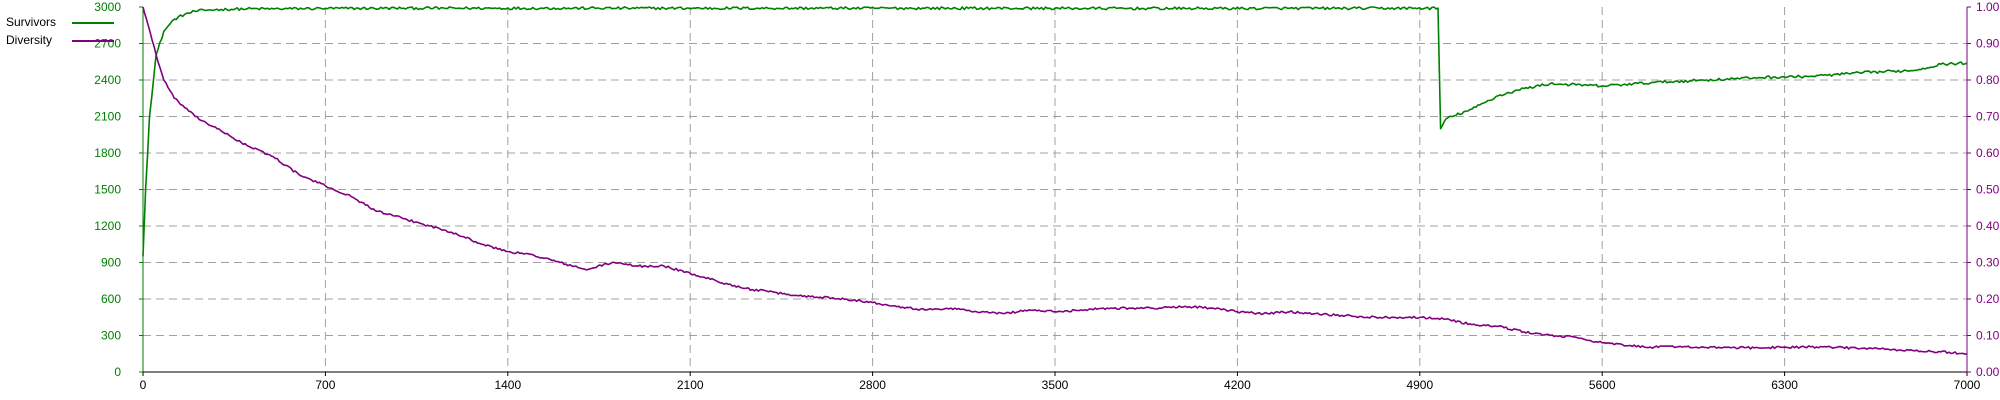  What do you see at coordinates (1055, 385) in the screenshot?
I see `x-tick-label: 3500` at bounding box center [1055, 385].